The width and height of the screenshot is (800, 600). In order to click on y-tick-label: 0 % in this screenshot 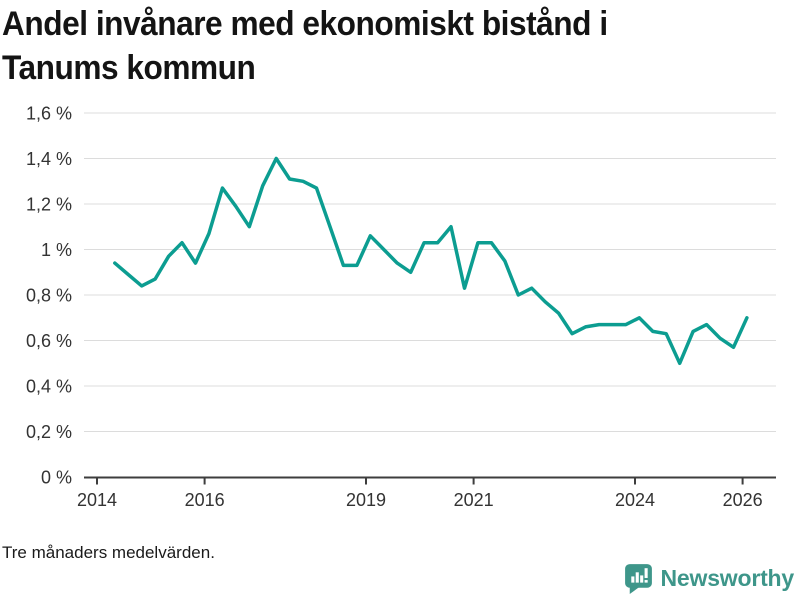, I will do `click(56, 478)`.